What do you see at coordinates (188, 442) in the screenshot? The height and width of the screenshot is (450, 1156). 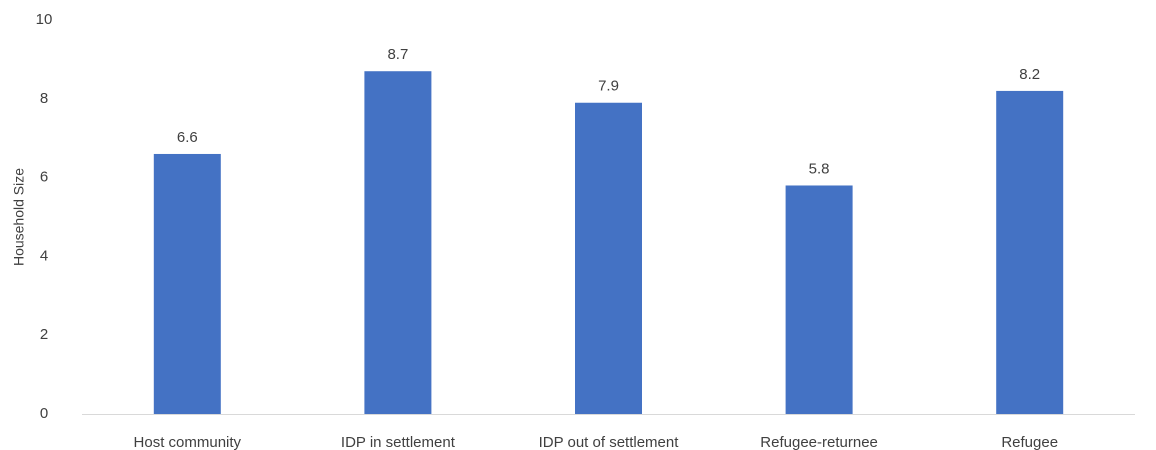 I see `category-label: Host community` at bounding box center [188, 442].